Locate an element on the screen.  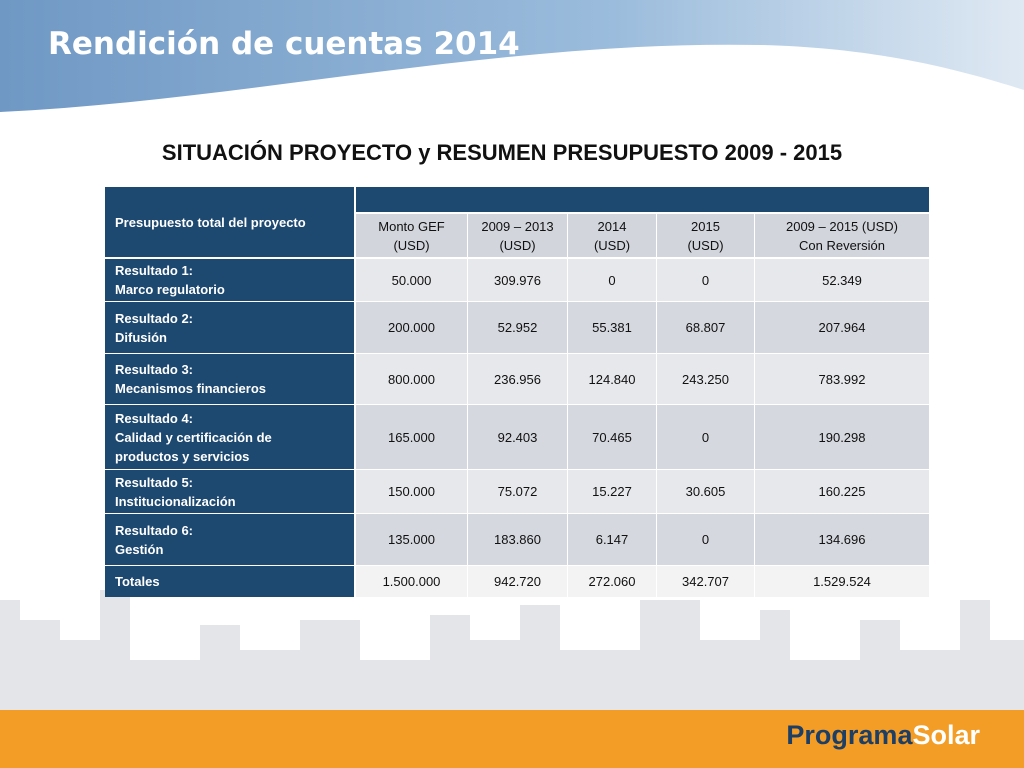
column-header: 2015 (USD) is located at coordinates (705, 235).